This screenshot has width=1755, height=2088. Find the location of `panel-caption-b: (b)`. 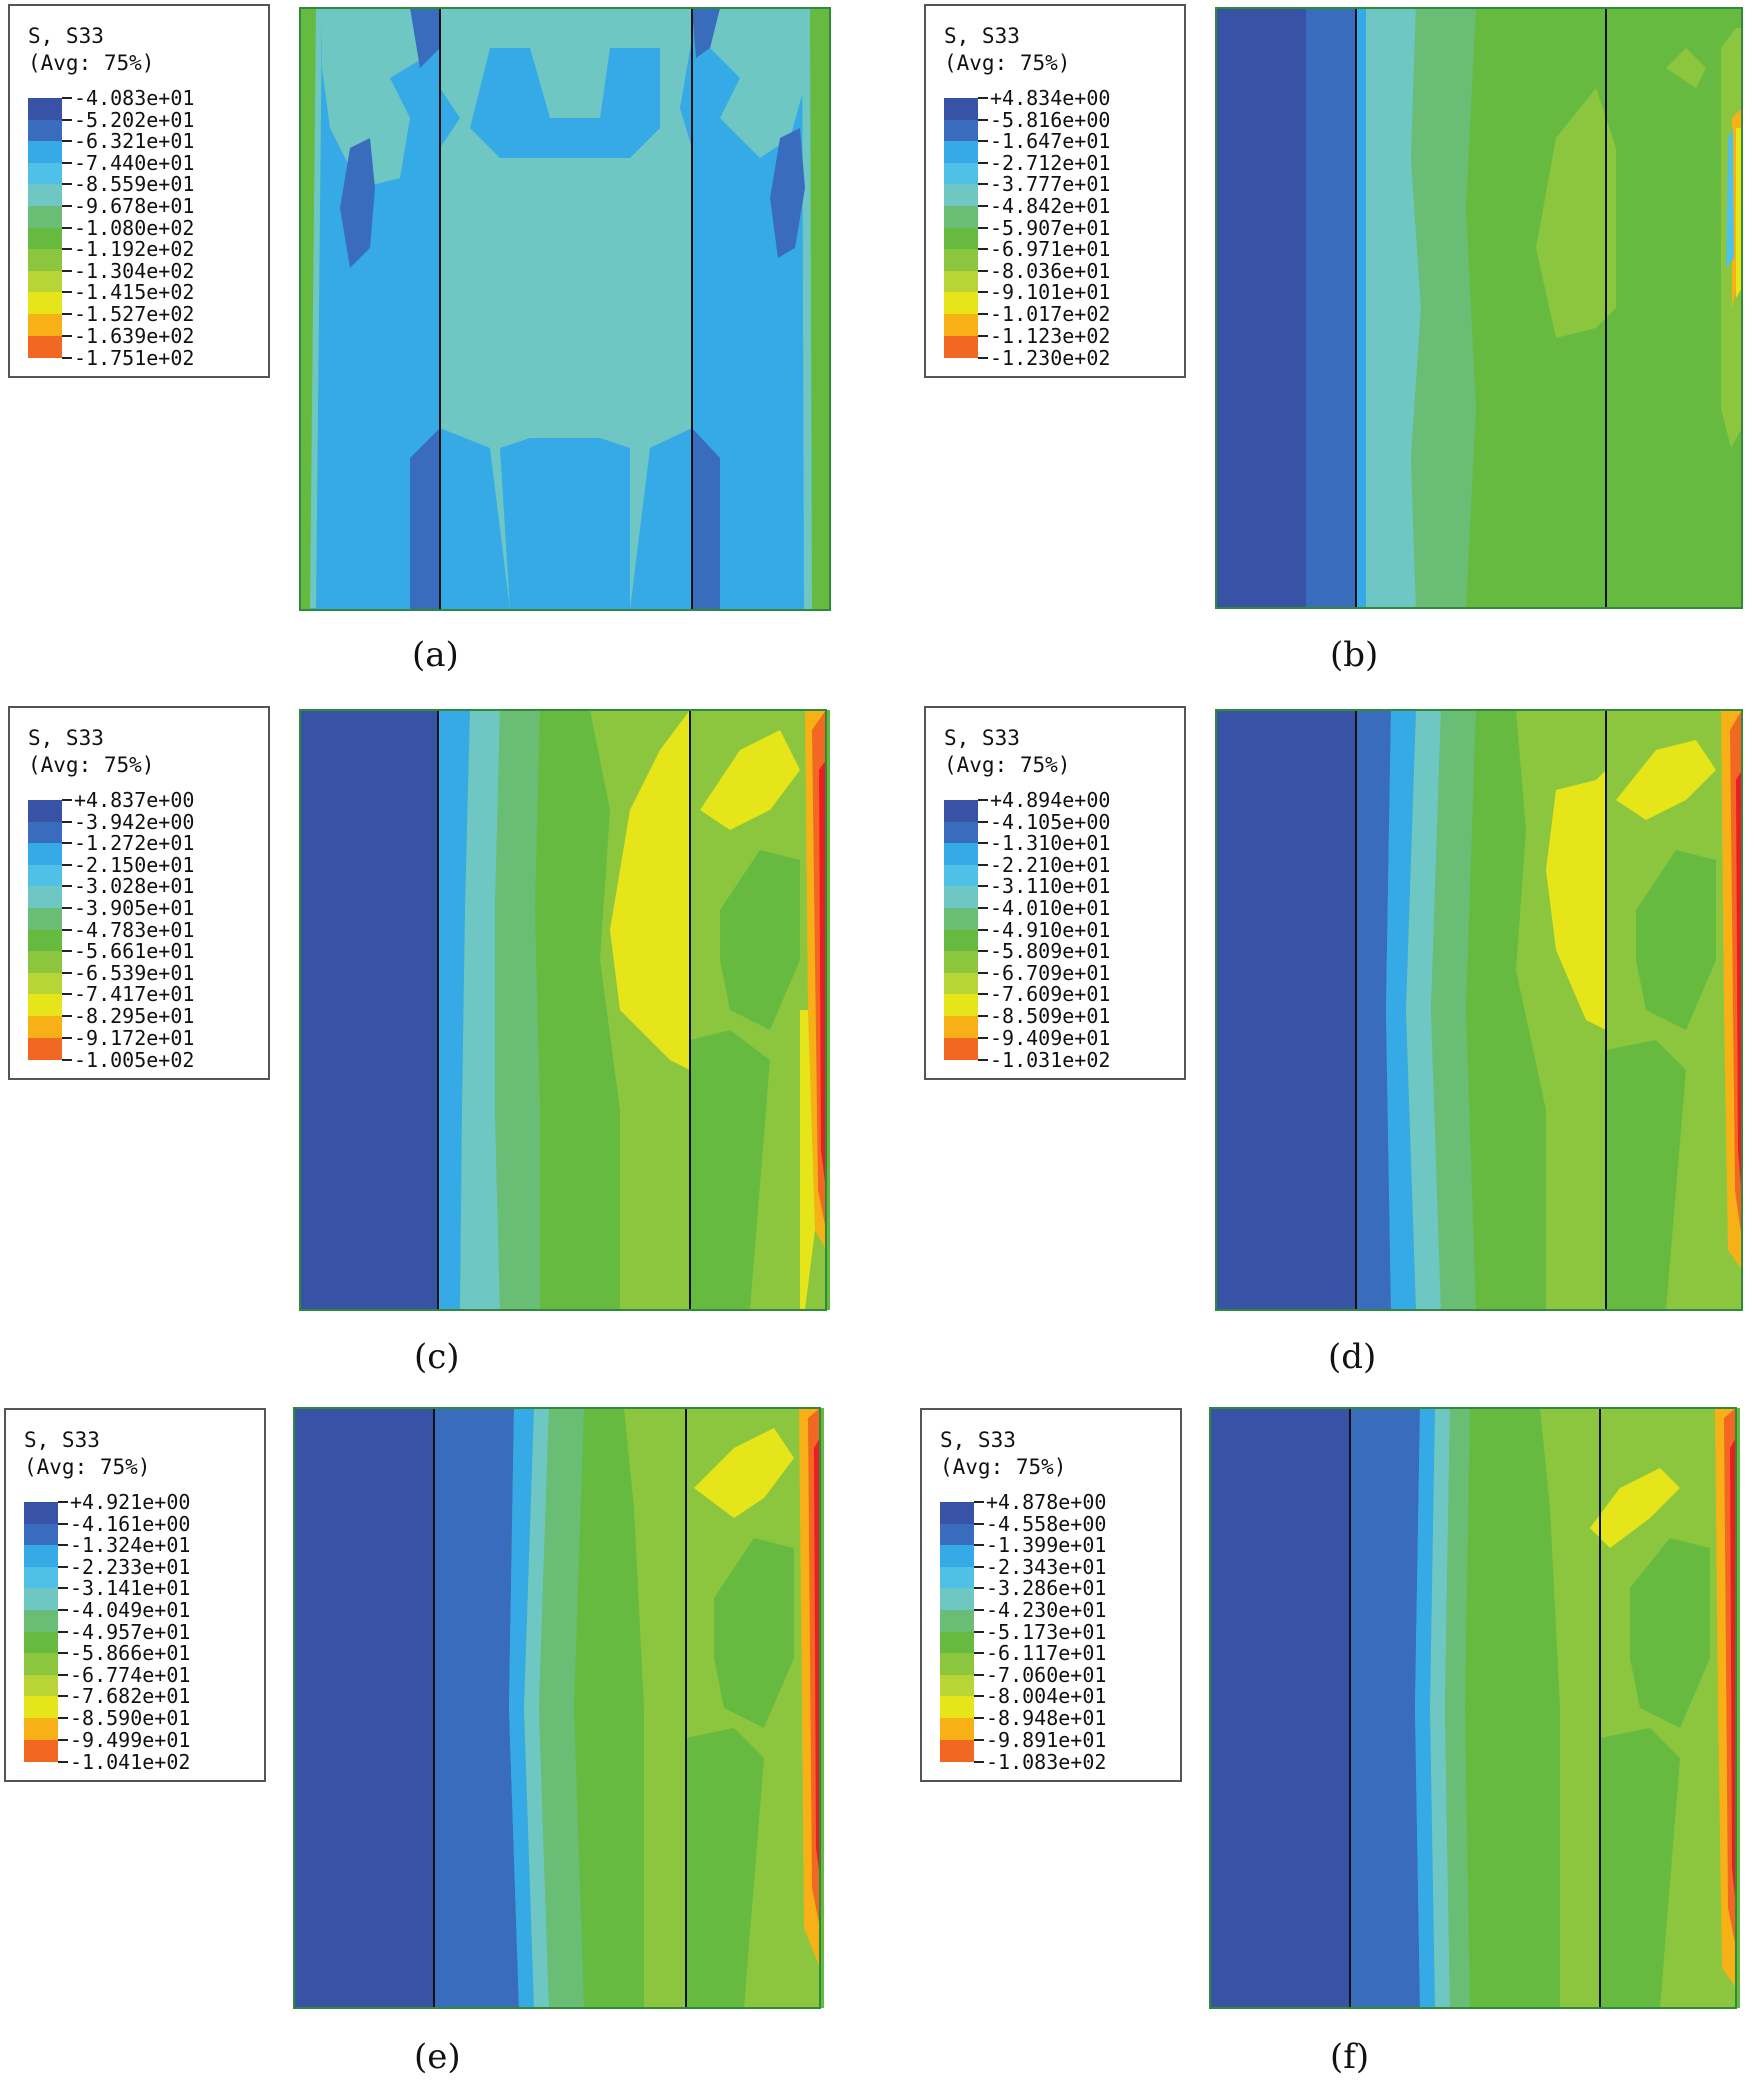

panel-caption-b: (b) is located at coordinates (1354, 655).